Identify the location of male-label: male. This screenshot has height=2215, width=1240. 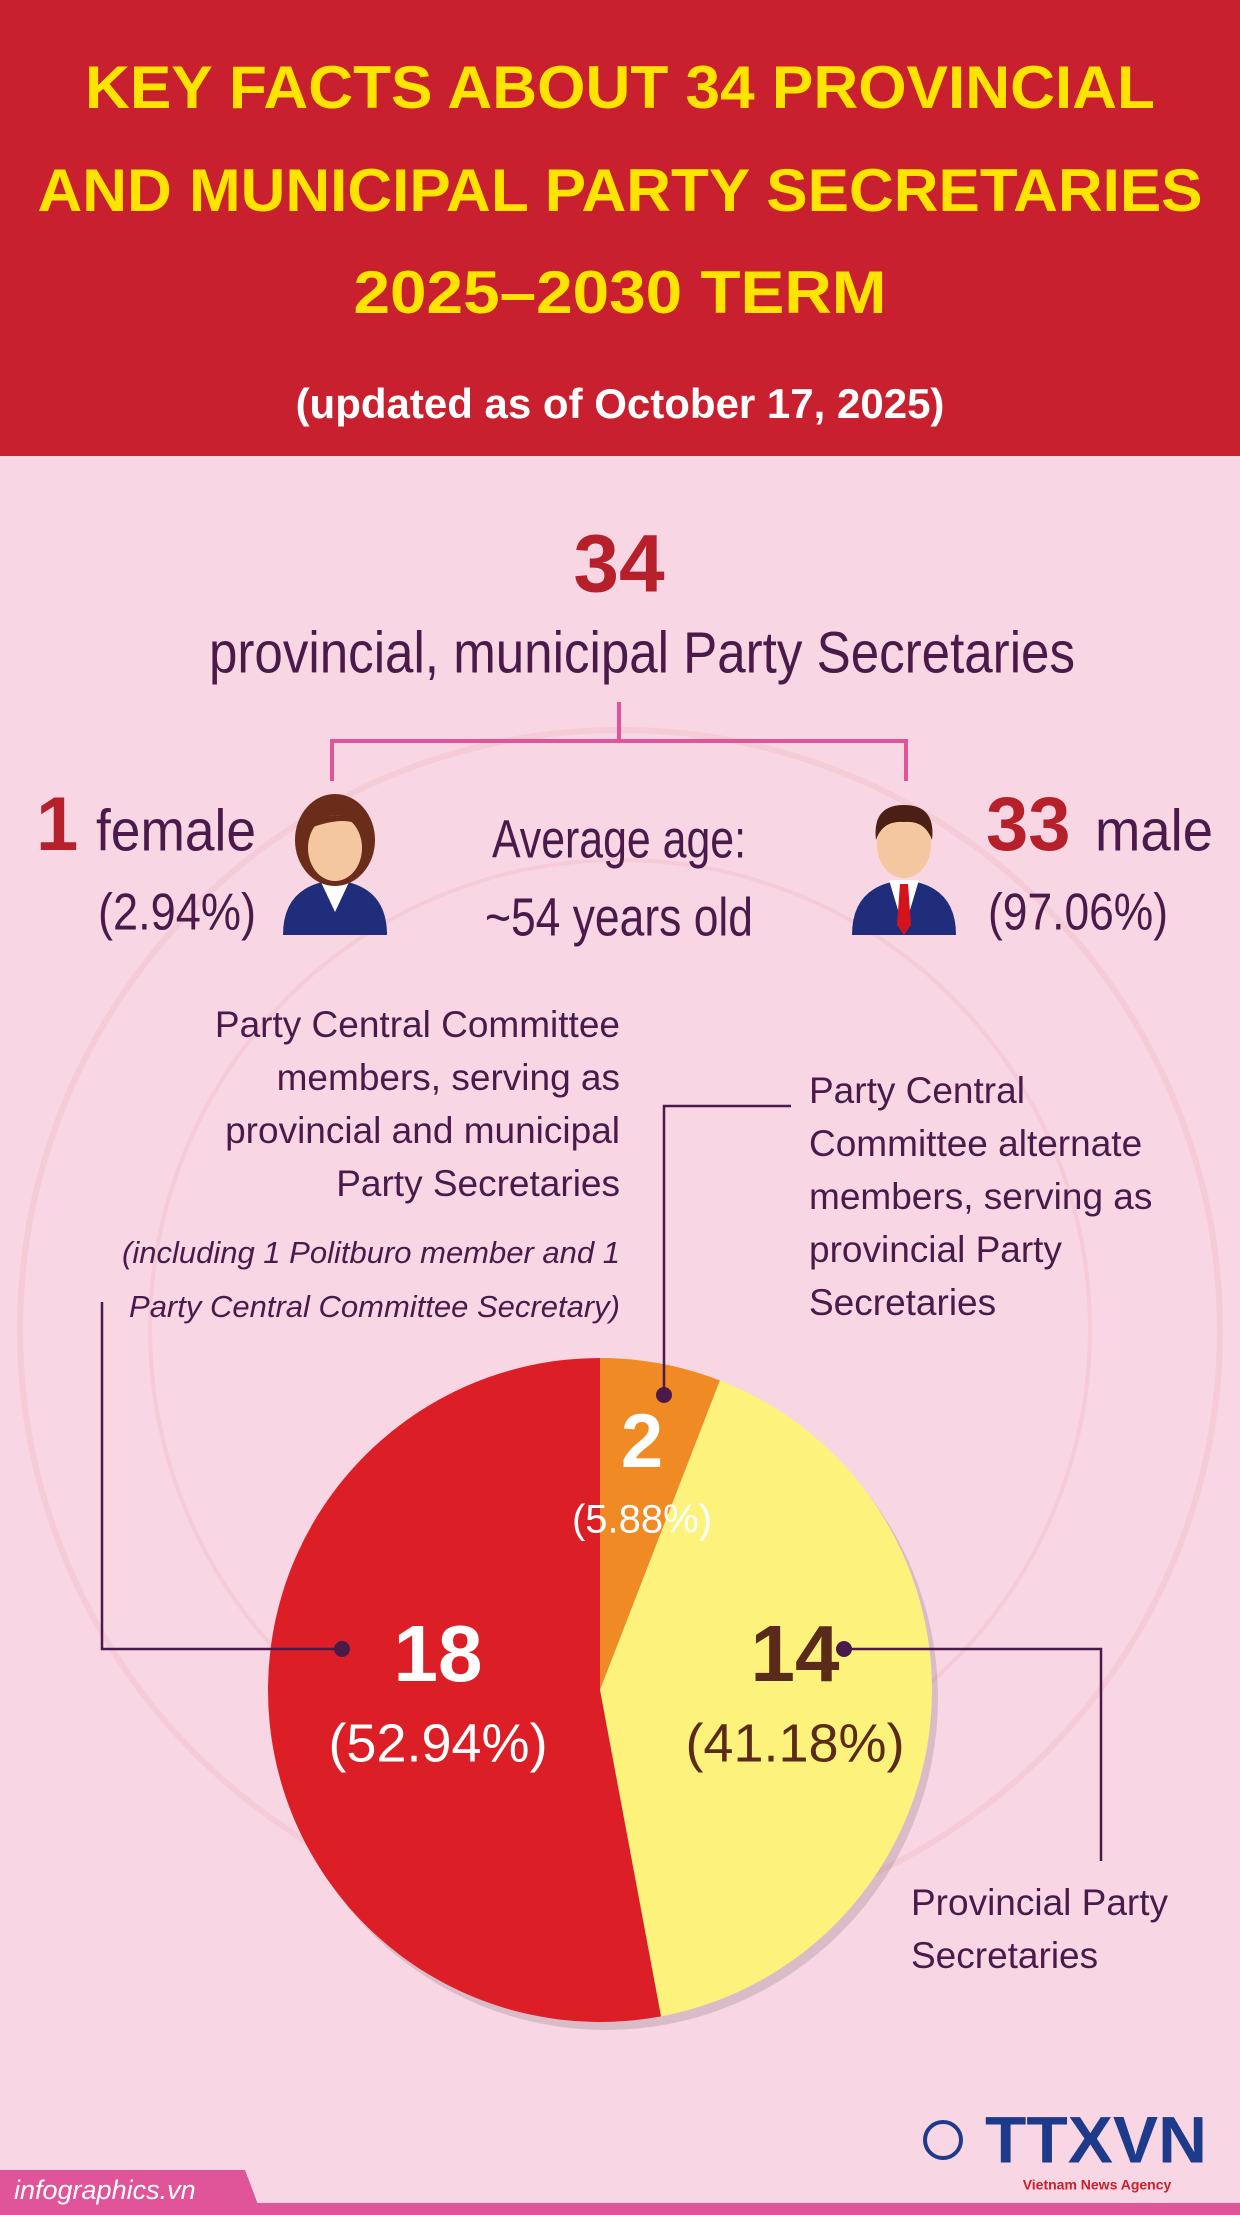
(1154, 830).